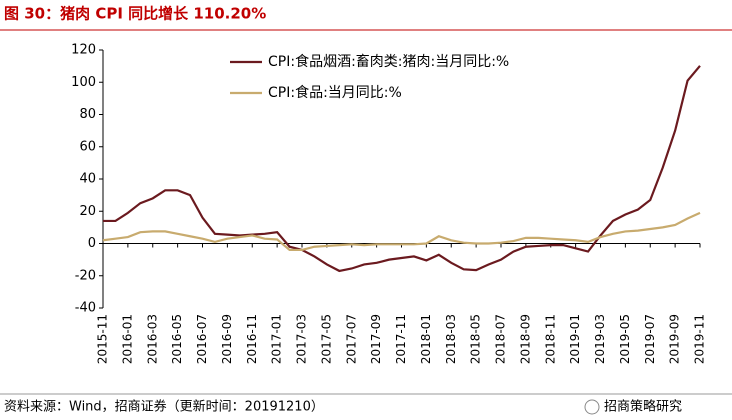 Image resolution: width=732 pixels, height=420 pixels. I want to click on x-tick-label: 2017-11, so click(401, 339).